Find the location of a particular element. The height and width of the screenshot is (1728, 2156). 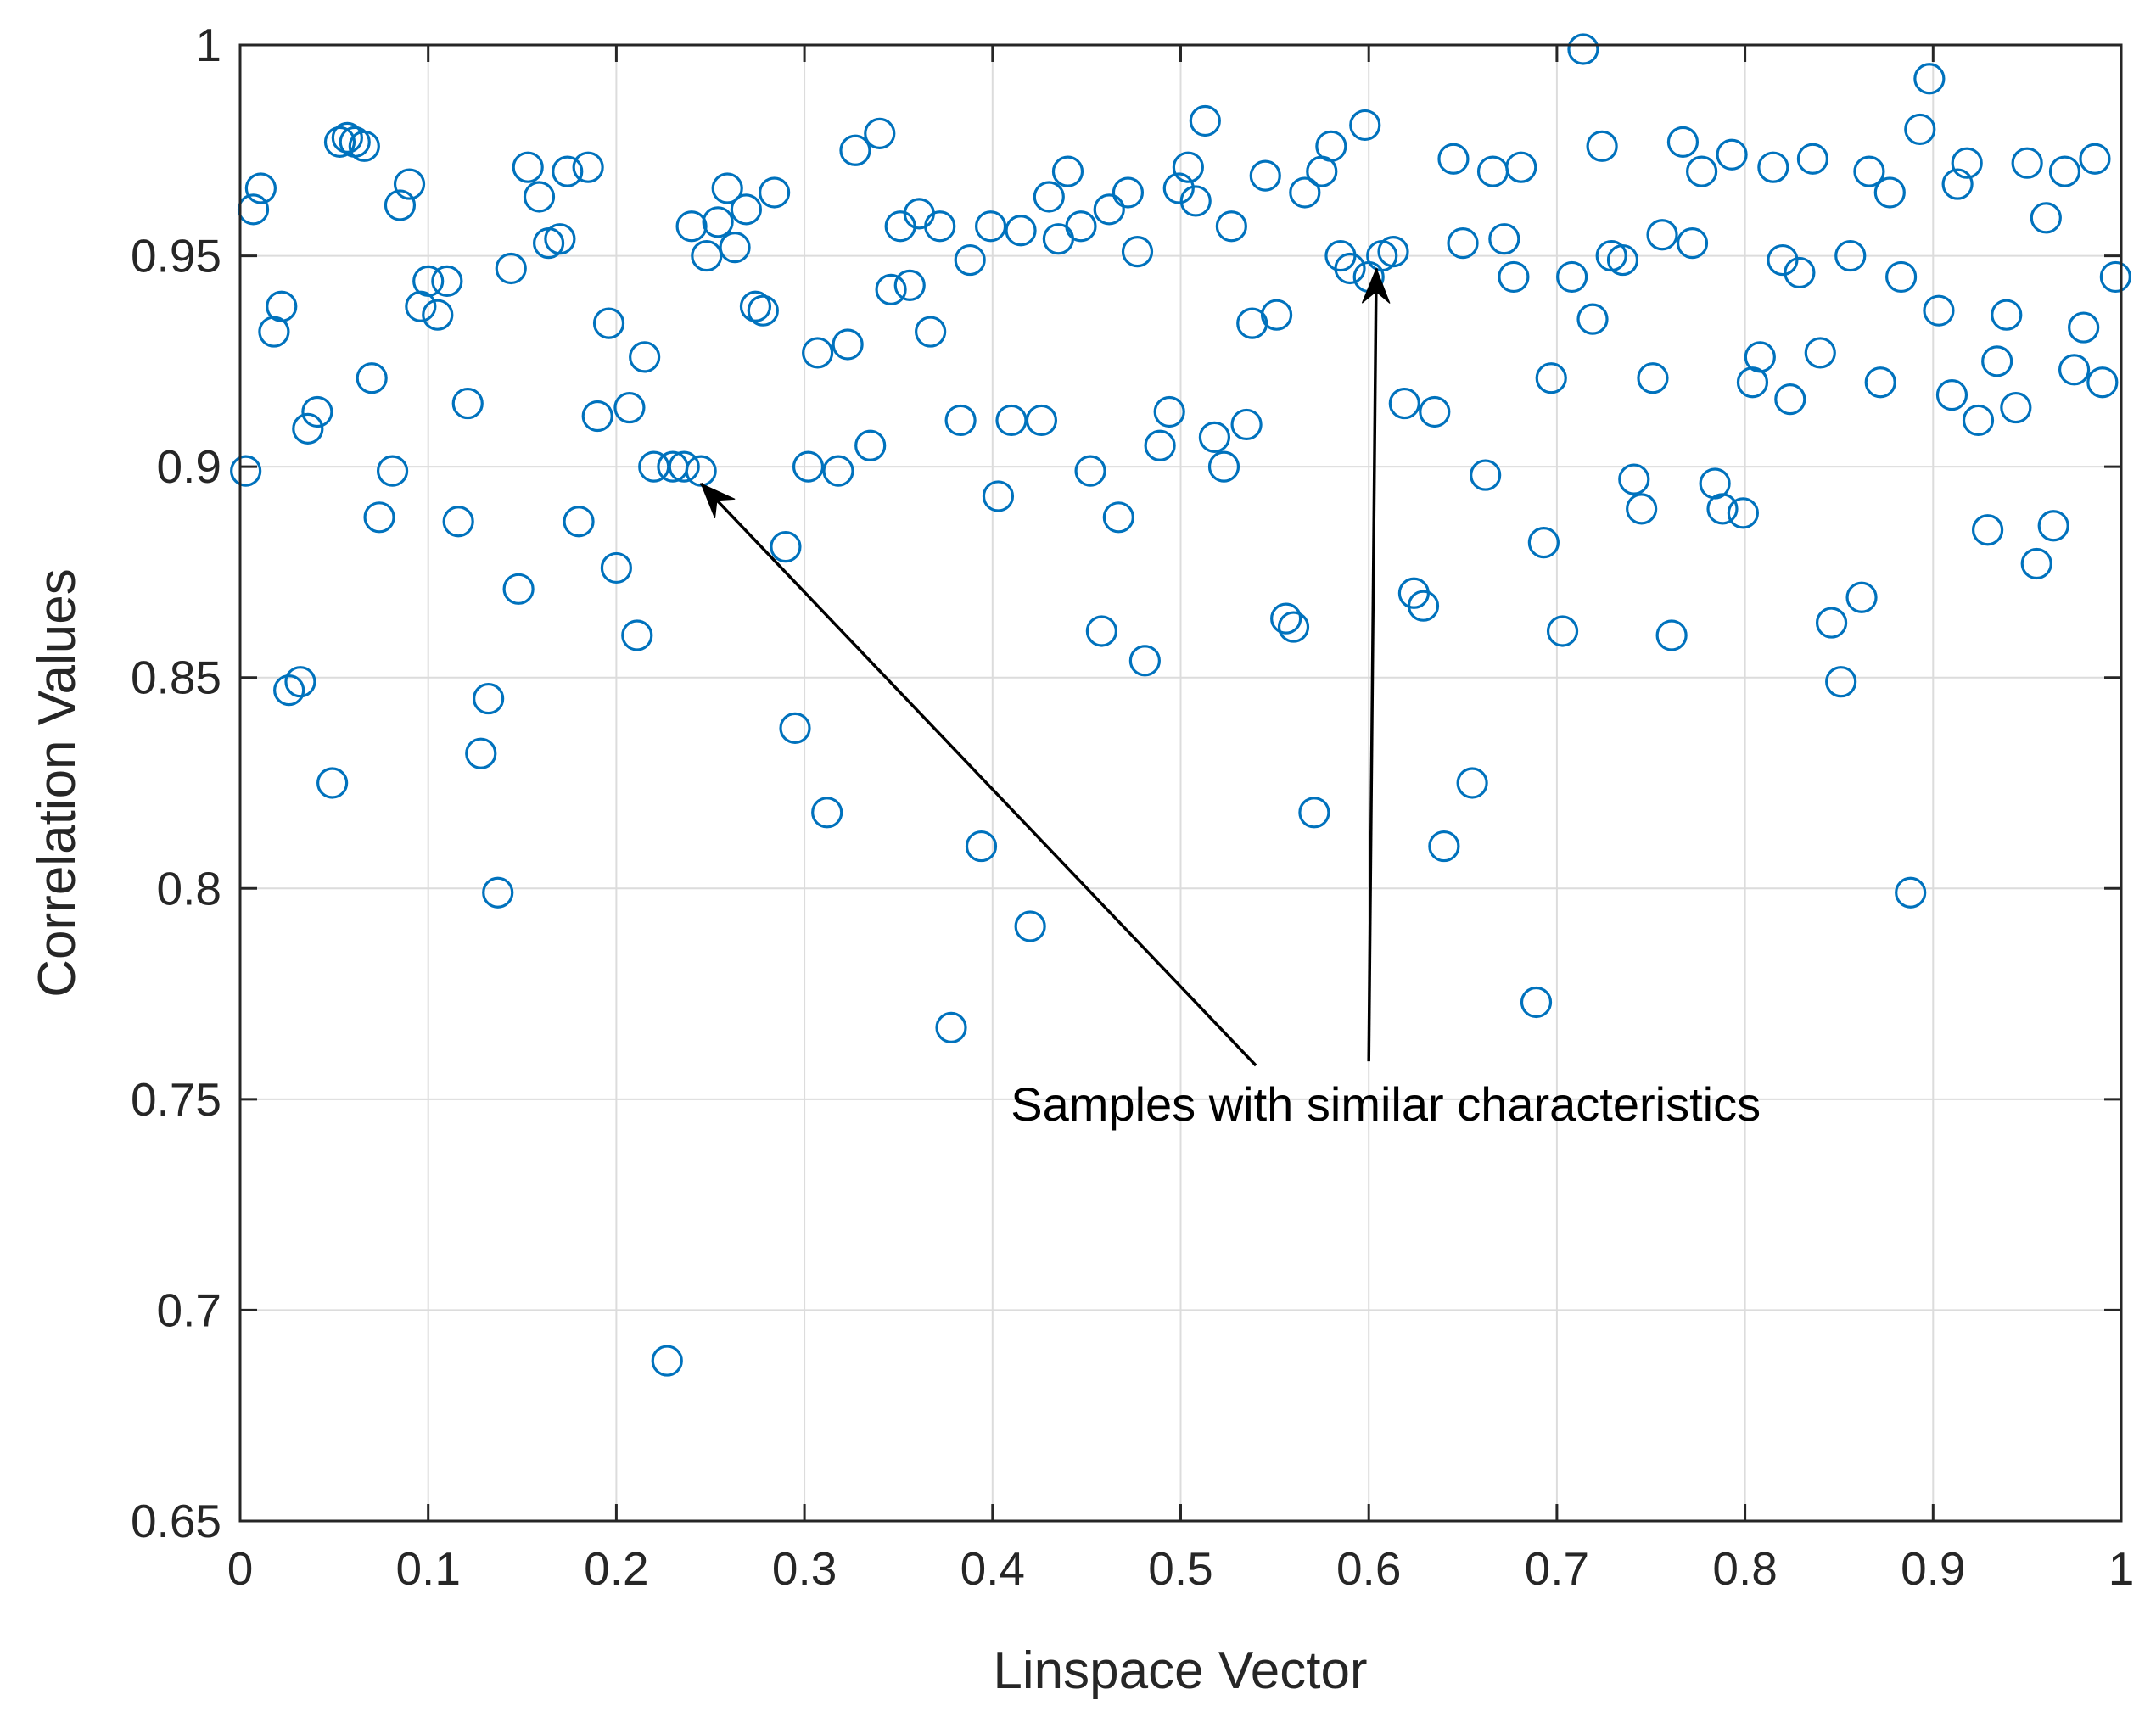

y-axis-title: Correlation Values is located at coordinates (57, 782).